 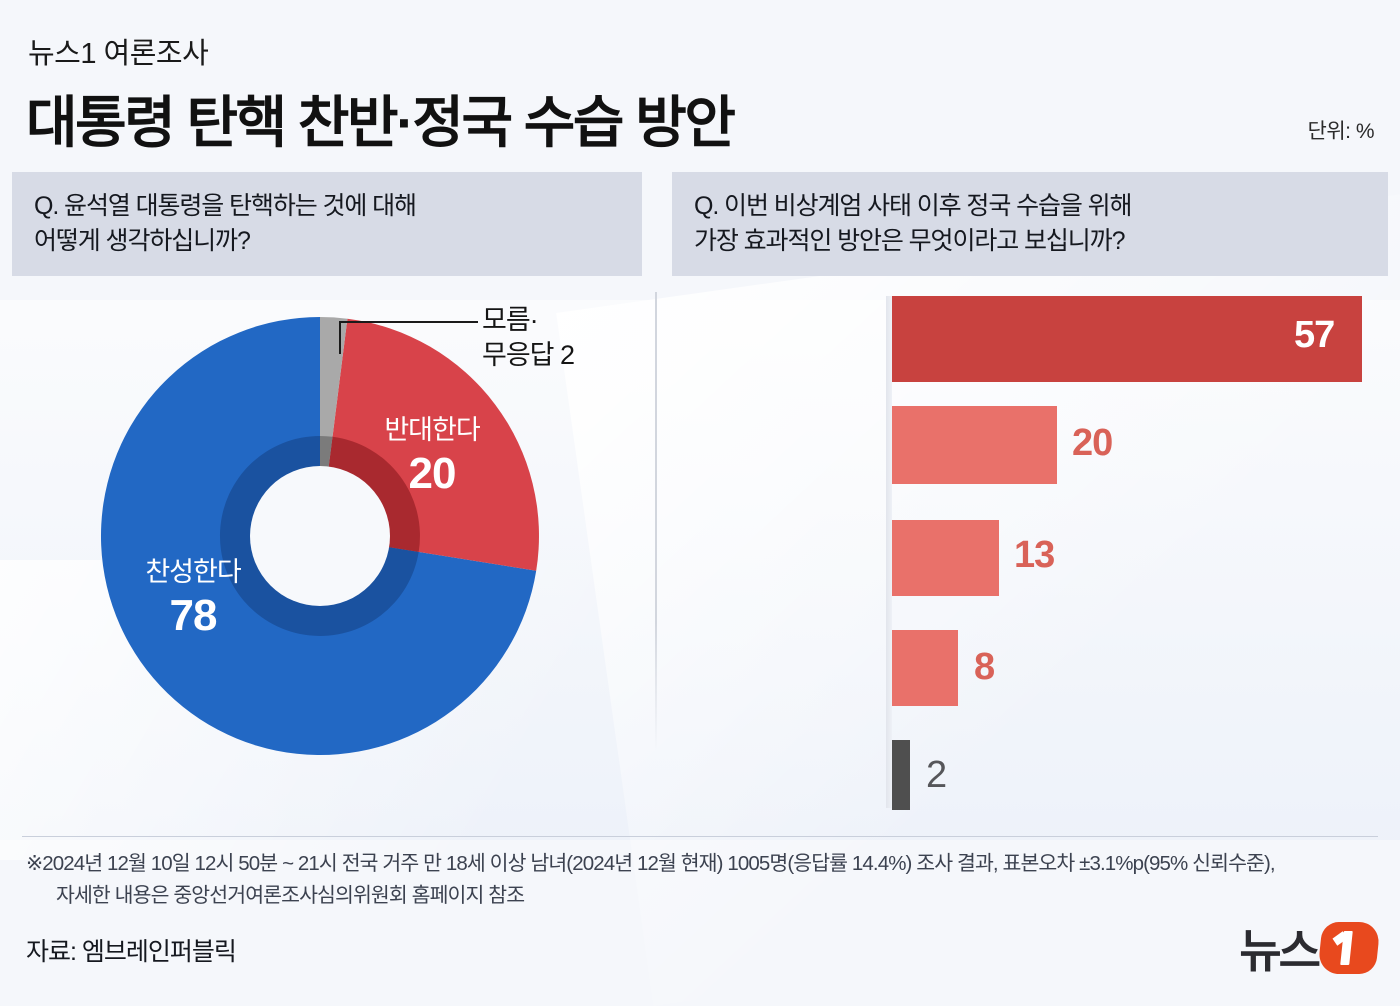 What do you see at coordinates (936, 775) in the screenshot?
I see `bar-value-label: 2` at bounding box center [936, 775].